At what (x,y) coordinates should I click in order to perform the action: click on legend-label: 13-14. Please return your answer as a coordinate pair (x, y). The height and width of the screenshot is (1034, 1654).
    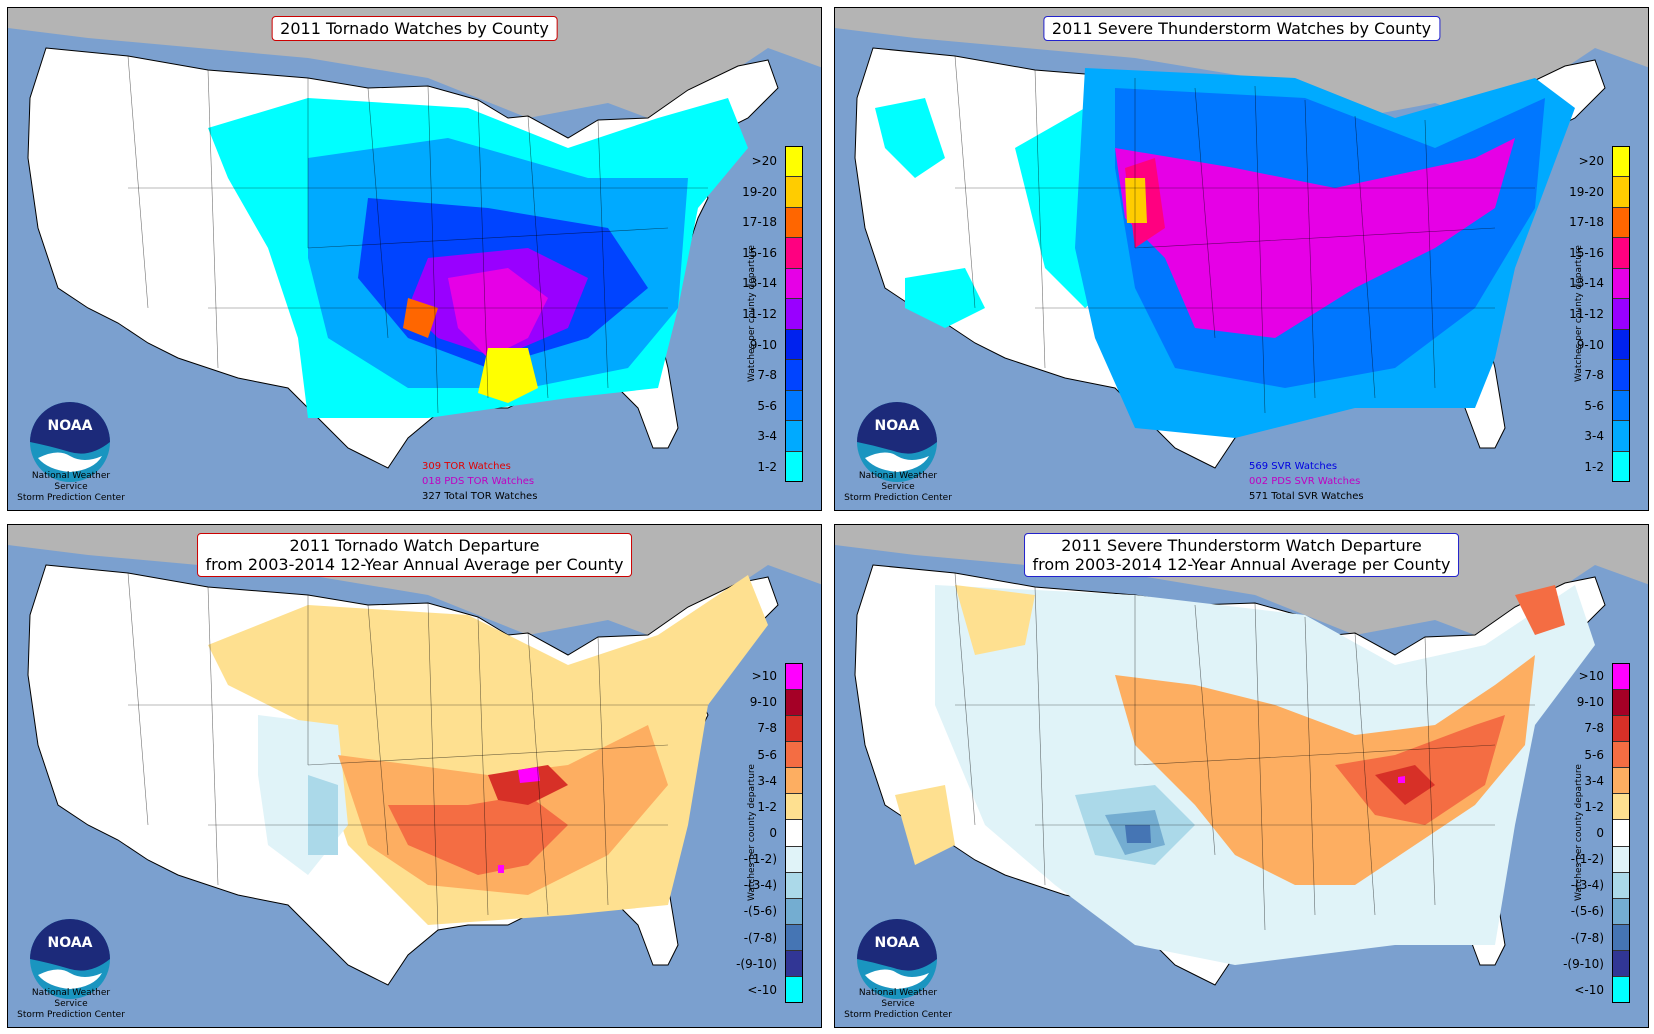
    Looking at the image, I should click on (759, 283).